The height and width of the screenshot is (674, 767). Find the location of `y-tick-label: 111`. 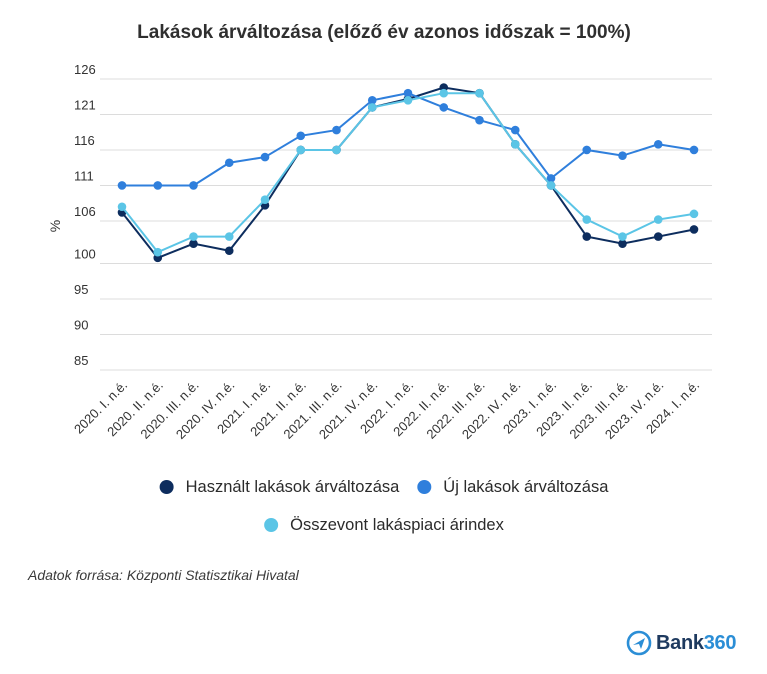

y-tick-label: 111 is located at coordinates (84, 175).